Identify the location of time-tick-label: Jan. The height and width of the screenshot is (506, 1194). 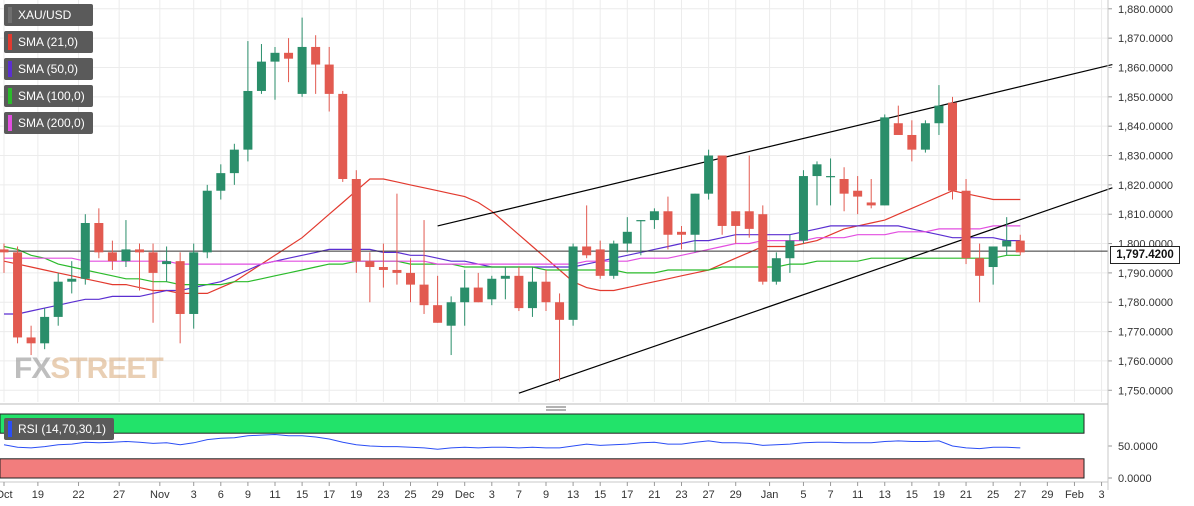
(770, 495).